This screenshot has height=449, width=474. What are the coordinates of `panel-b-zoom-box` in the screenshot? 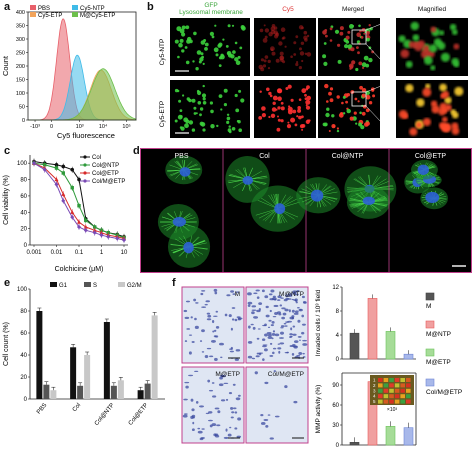 It's located at (359, 37).